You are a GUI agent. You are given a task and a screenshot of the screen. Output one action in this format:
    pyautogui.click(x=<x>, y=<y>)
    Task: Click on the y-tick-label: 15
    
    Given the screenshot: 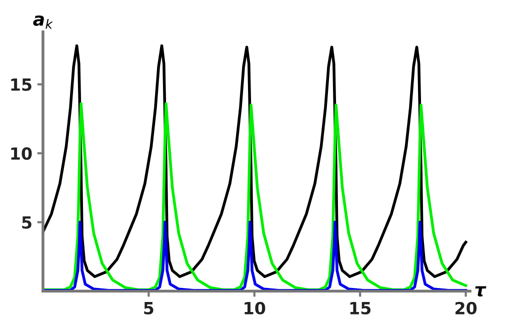 What is the action you would take?
    pyautogui.click(x=21, y=84)
    